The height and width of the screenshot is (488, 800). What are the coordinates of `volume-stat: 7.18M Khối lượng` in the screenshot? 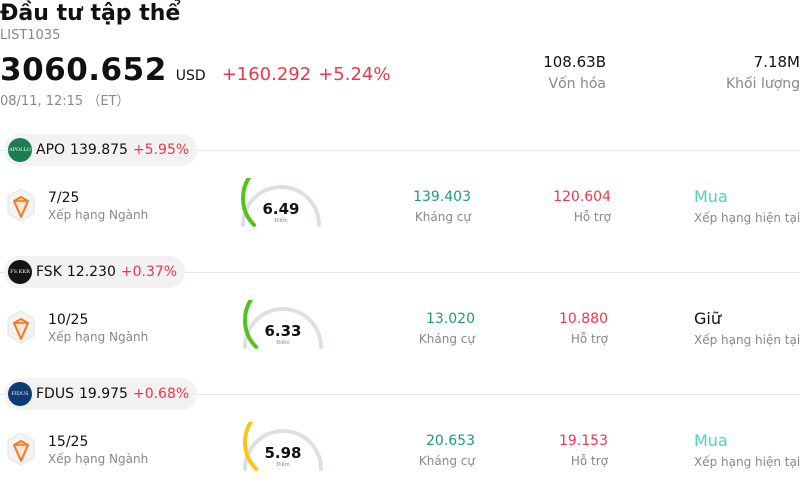 It's located at (763, 72).